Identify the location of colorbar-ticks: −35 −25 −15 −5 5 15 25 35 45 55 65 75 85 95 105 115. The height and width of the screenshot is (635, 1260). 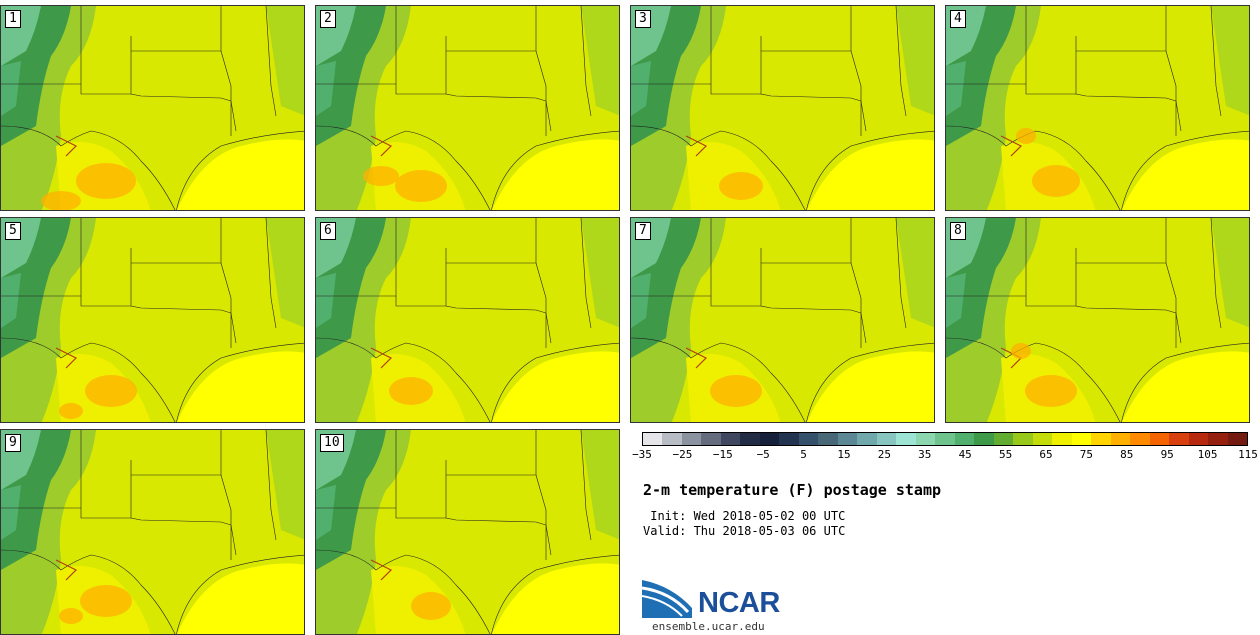
(945, 455).